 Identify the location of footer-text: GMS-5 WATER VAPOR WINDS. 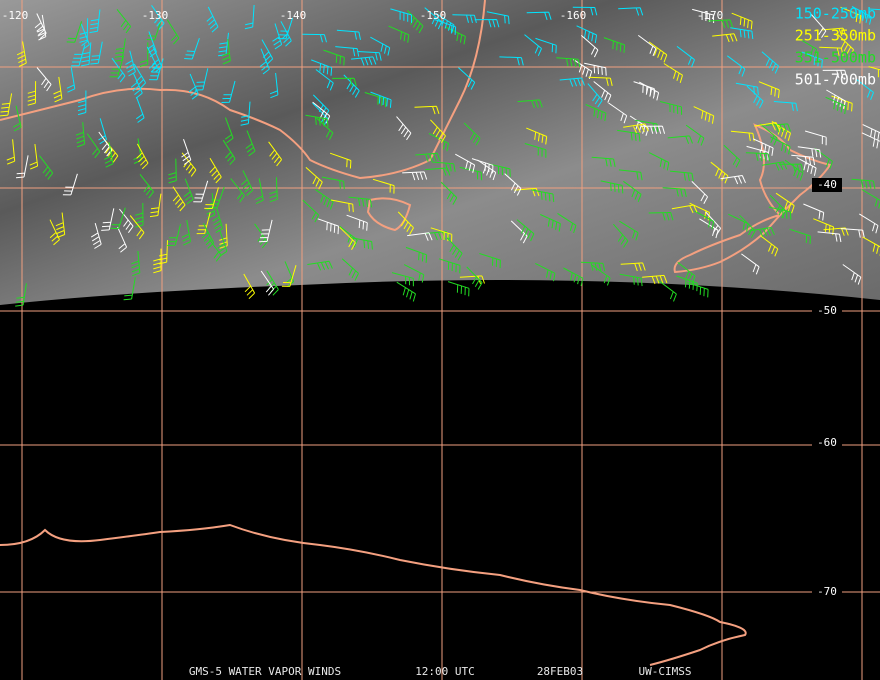
(265, 671).